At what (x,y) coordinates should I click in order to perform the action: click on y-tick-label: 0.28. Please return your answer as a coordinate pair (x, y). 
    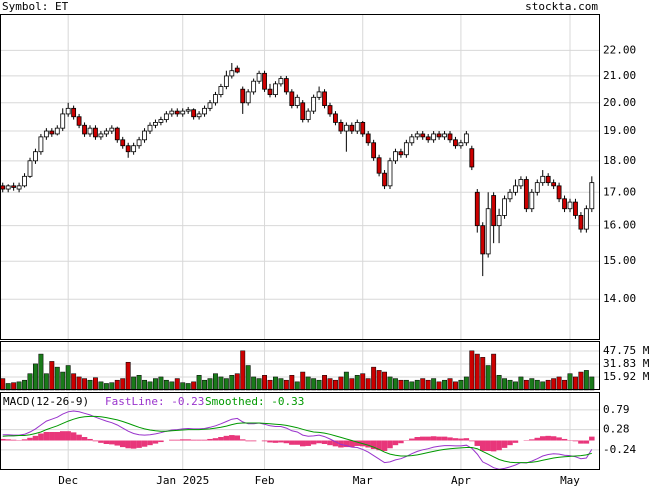
    Looking at the image, I should click on (616, 429).